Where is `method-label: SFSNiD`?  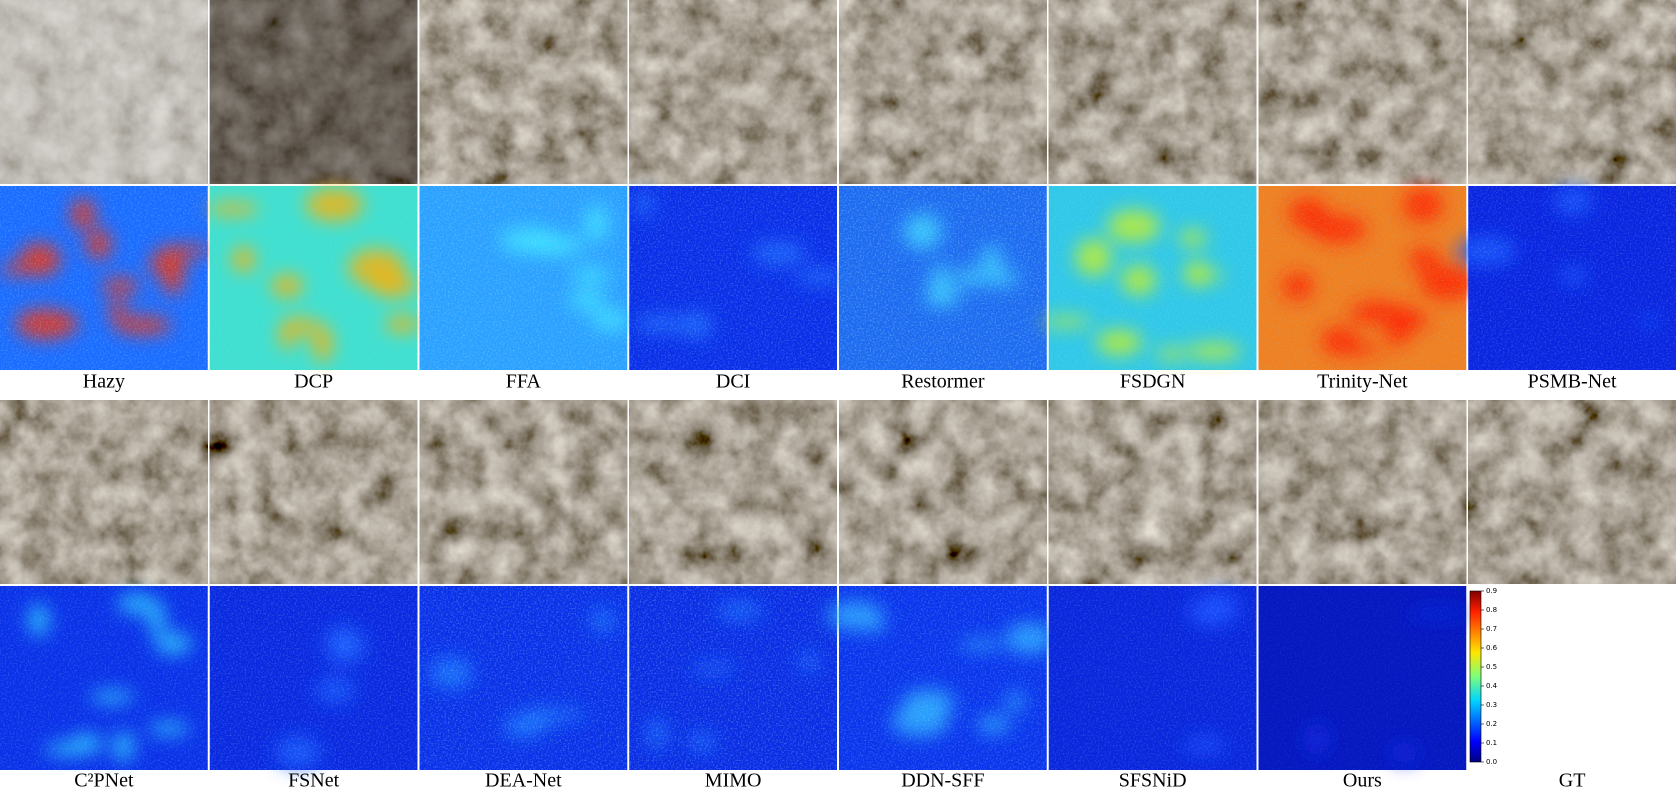 method-label: SFSNiD is located at coordinates (1153, 781).